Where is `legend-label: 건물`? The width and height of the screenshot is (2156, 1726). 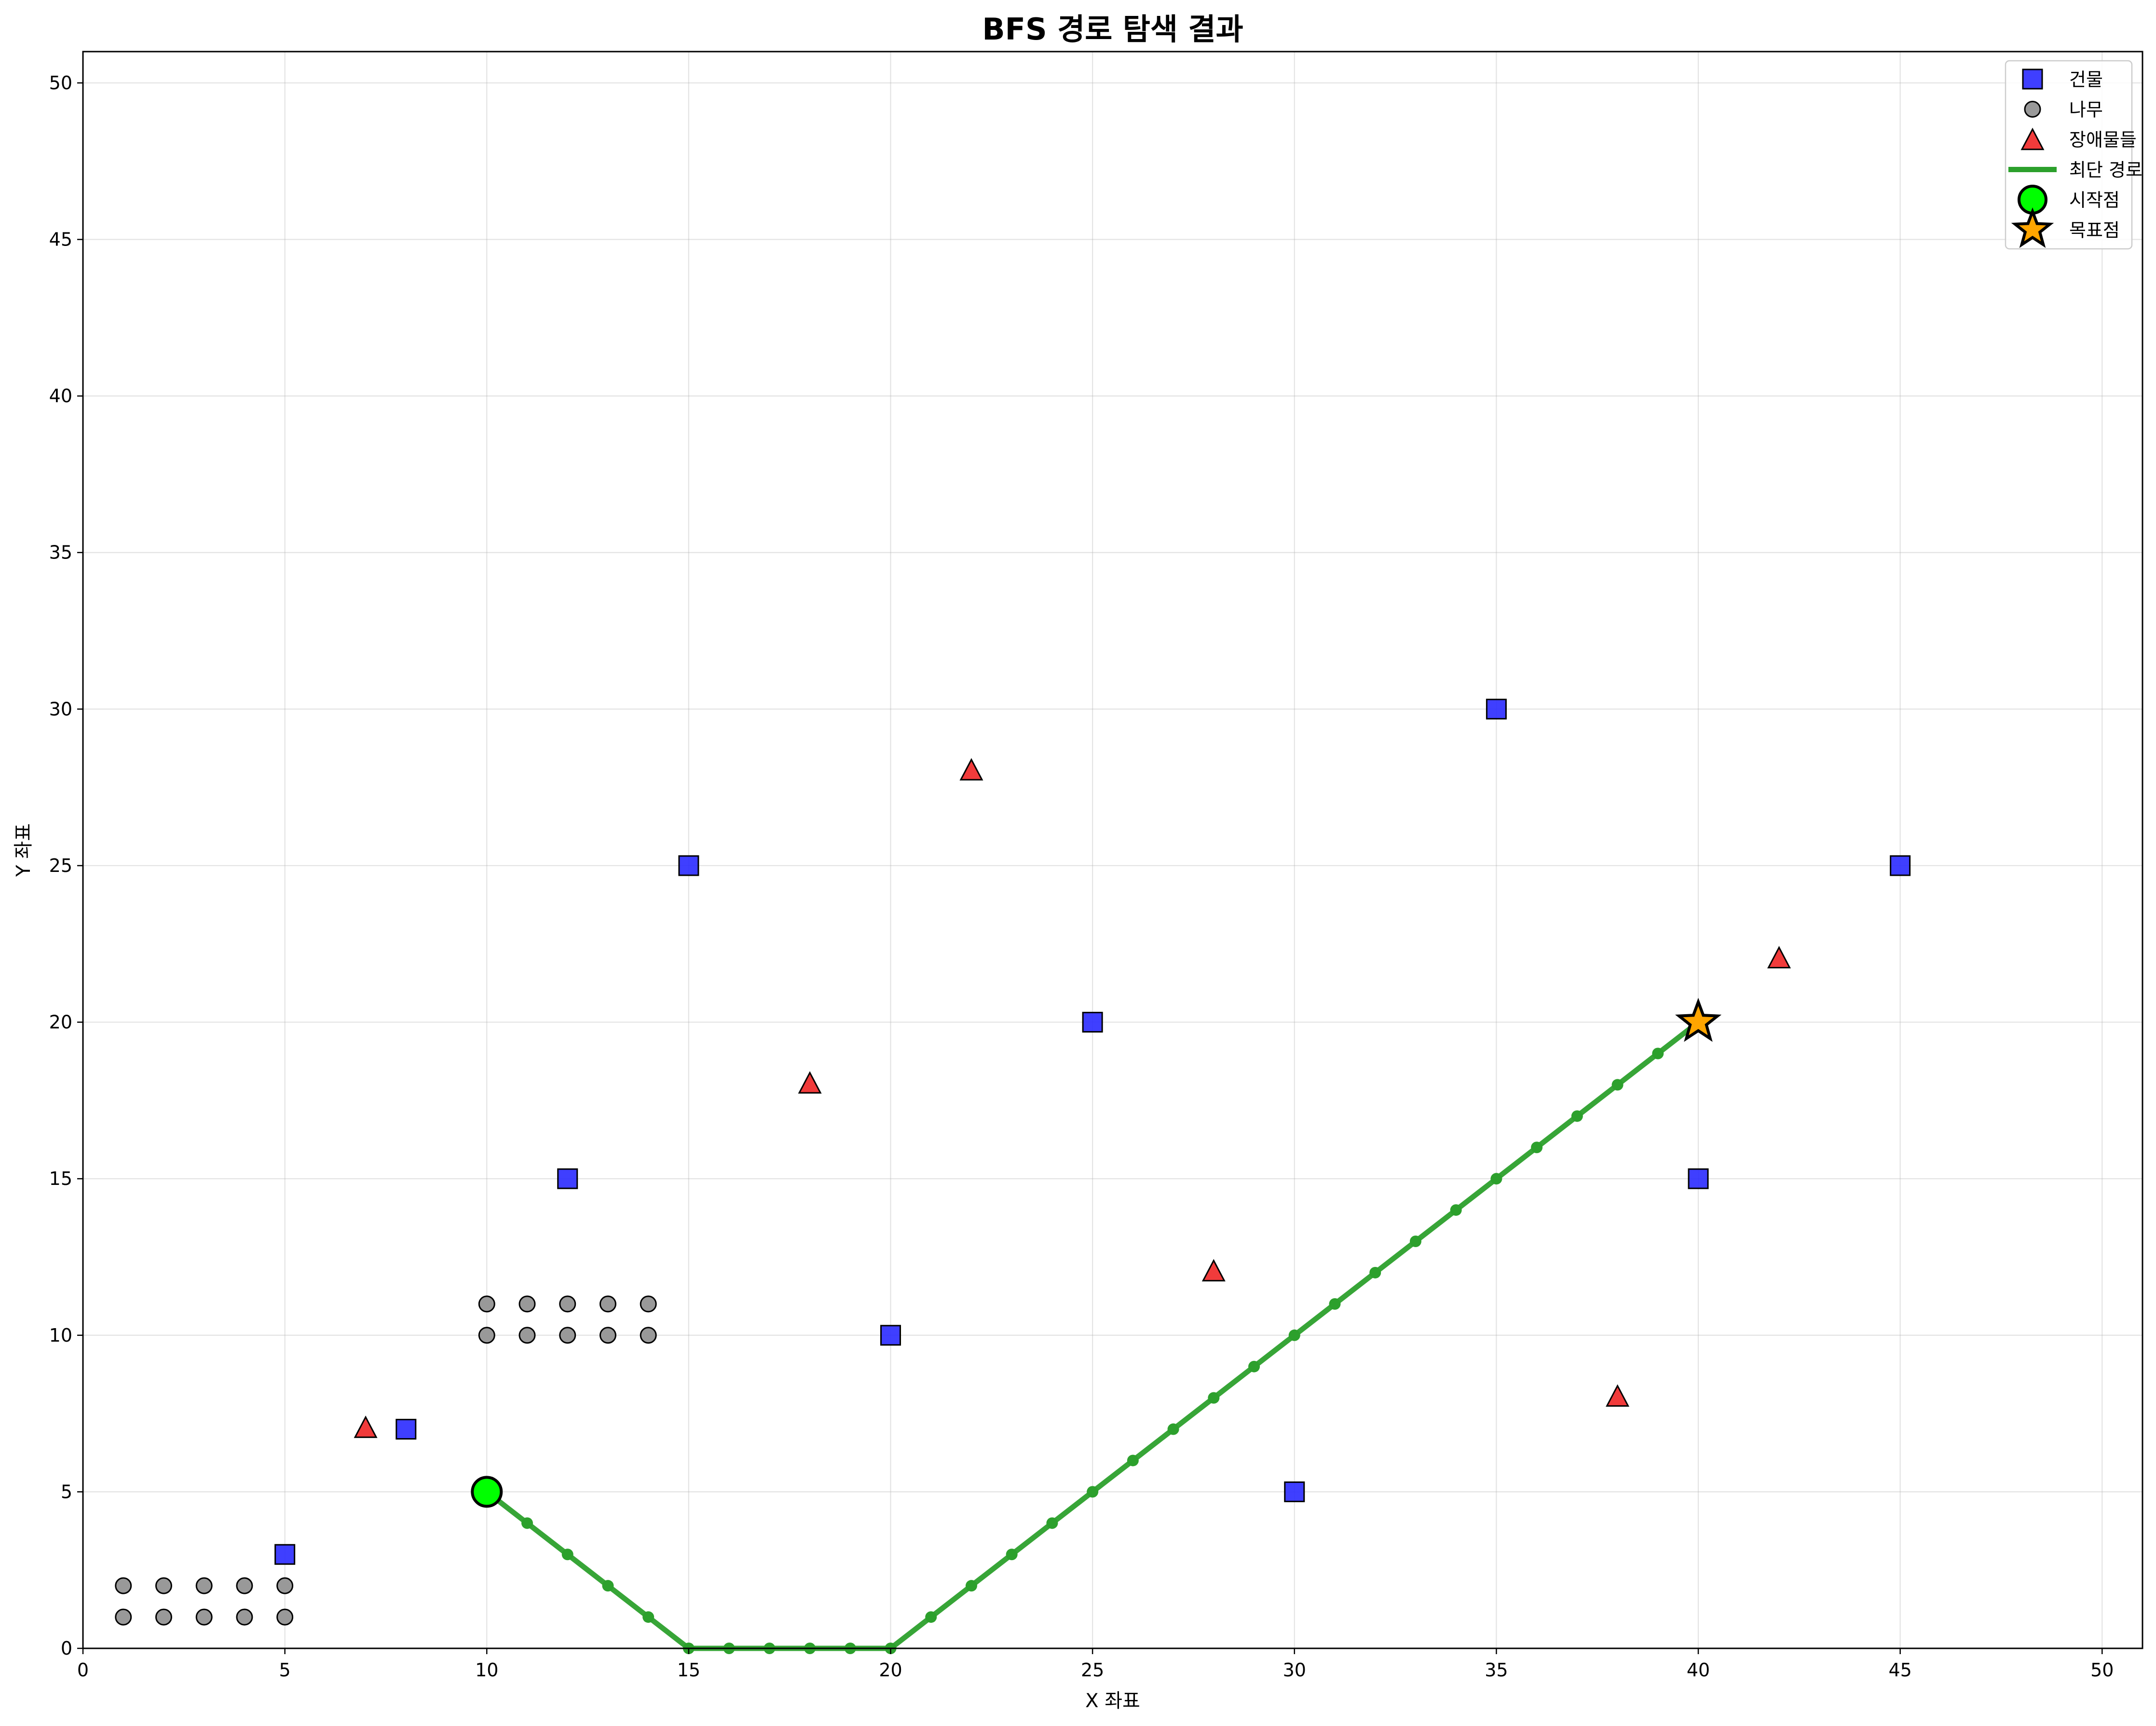 legend-label: 건물 is located at coordinates (2086, 79).